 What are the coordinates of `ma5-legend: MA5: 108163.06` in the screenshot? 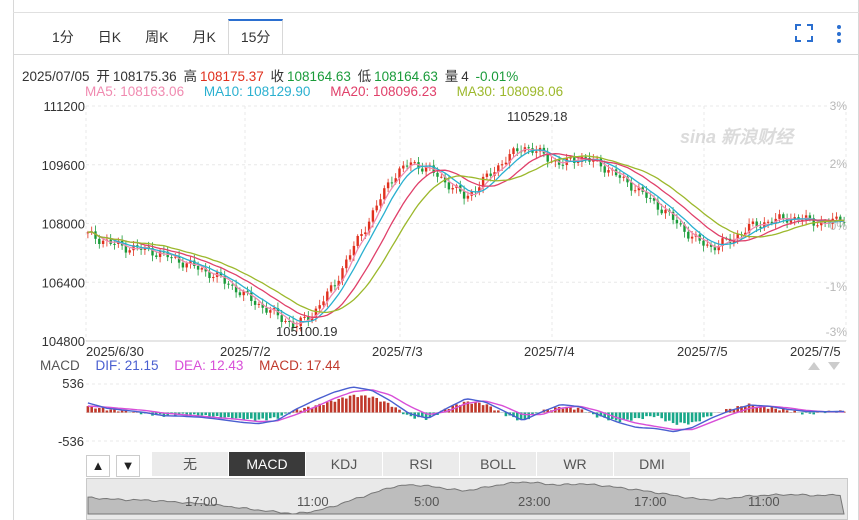 It's located at (135, 91).